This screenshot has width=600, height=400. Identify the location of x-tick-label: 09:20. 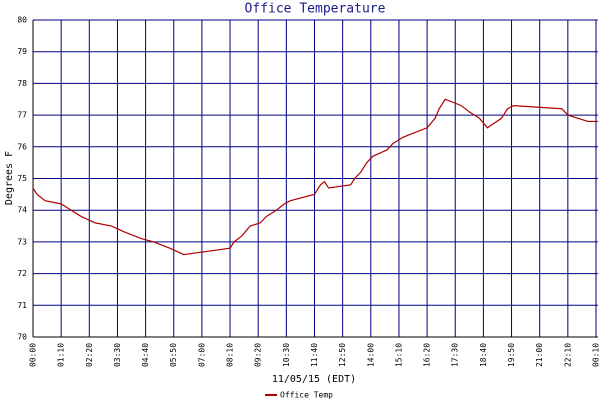
(258, 355).